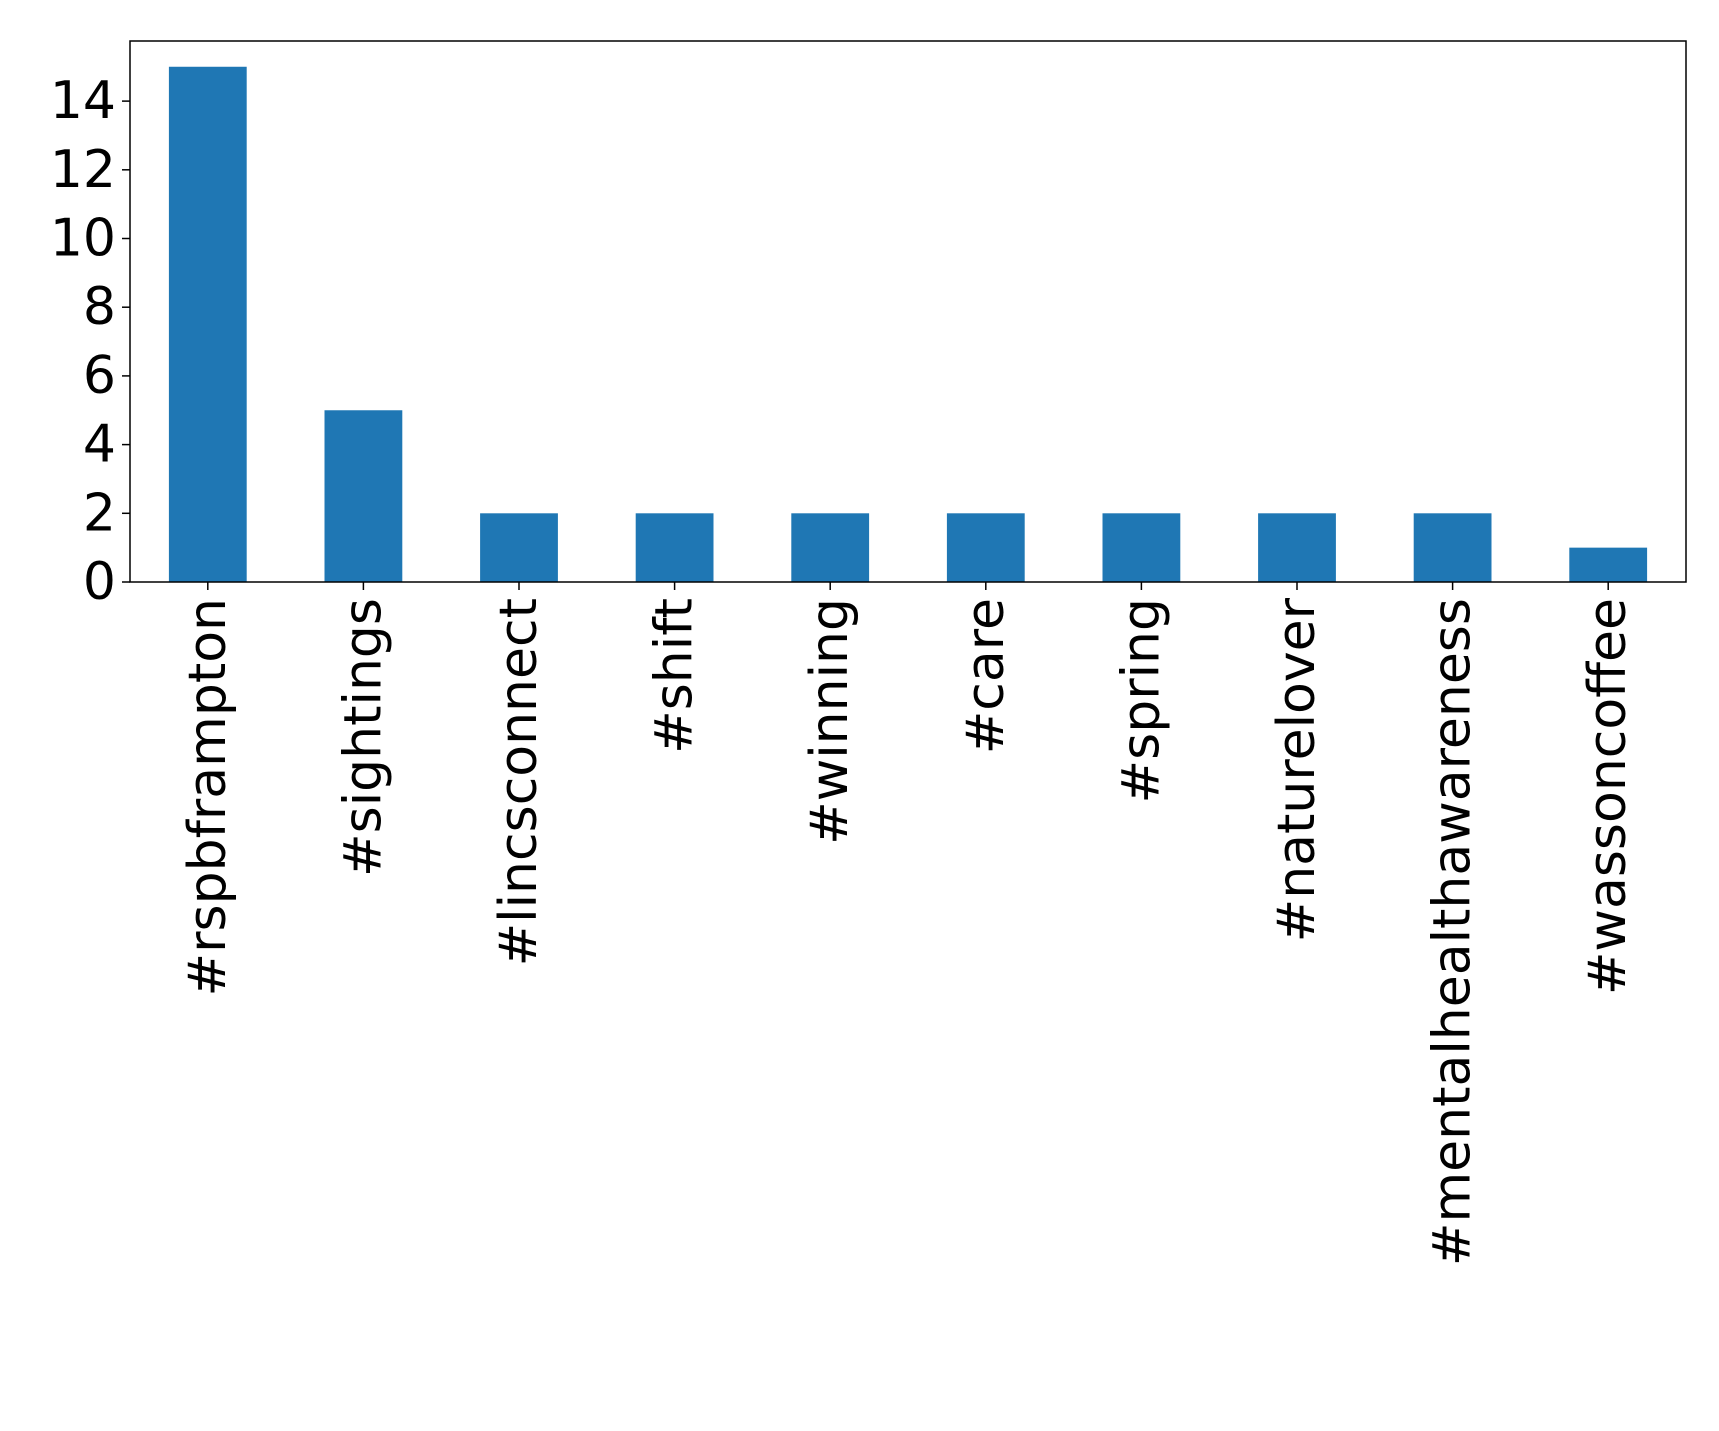 The width and height of the screenshot is (1719, 1431). I want to click on y-tick-label: 4, so click(99, 445).